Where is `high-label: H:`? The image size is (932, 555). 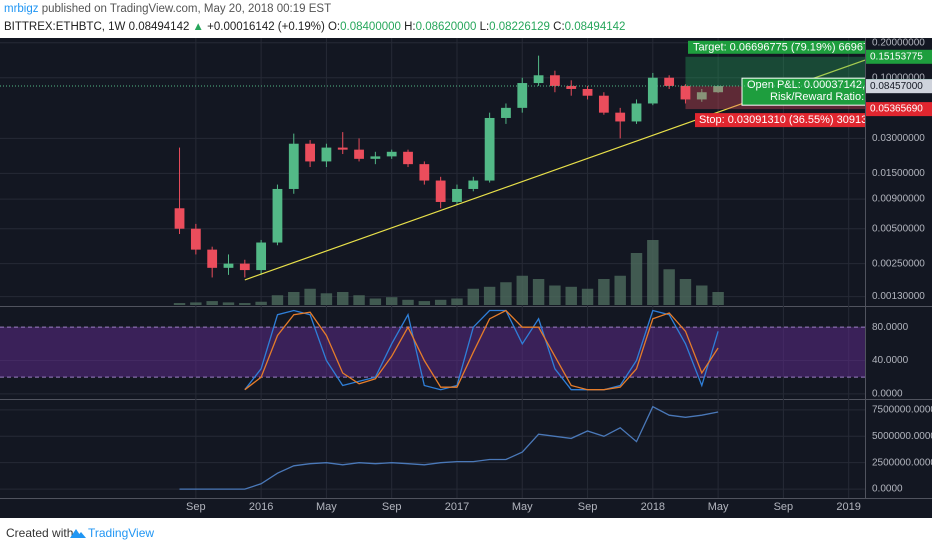 high-label: H: is located at coordinates (408, 27).